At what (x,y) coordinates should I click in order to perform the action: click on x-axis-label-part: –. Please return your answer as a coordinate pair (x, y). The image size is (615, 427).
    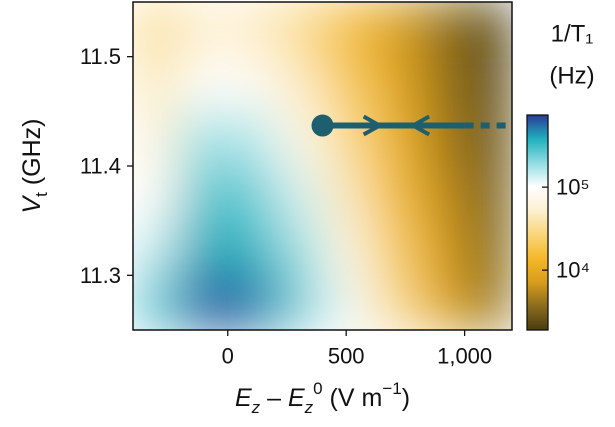
    Looking at the image, I should click on (274, 398).